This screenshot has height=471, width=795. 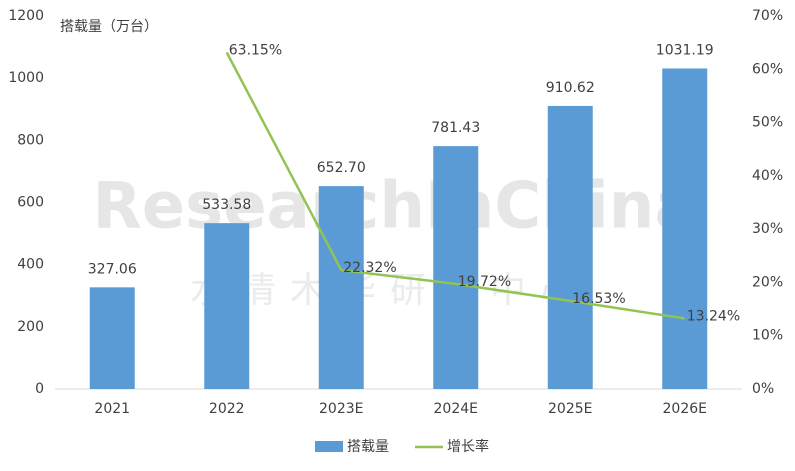 What do you see at coordinates (227, 409) in the screenshot?
I see `x-tick-label: 2022` at bounding box center [227, 409].